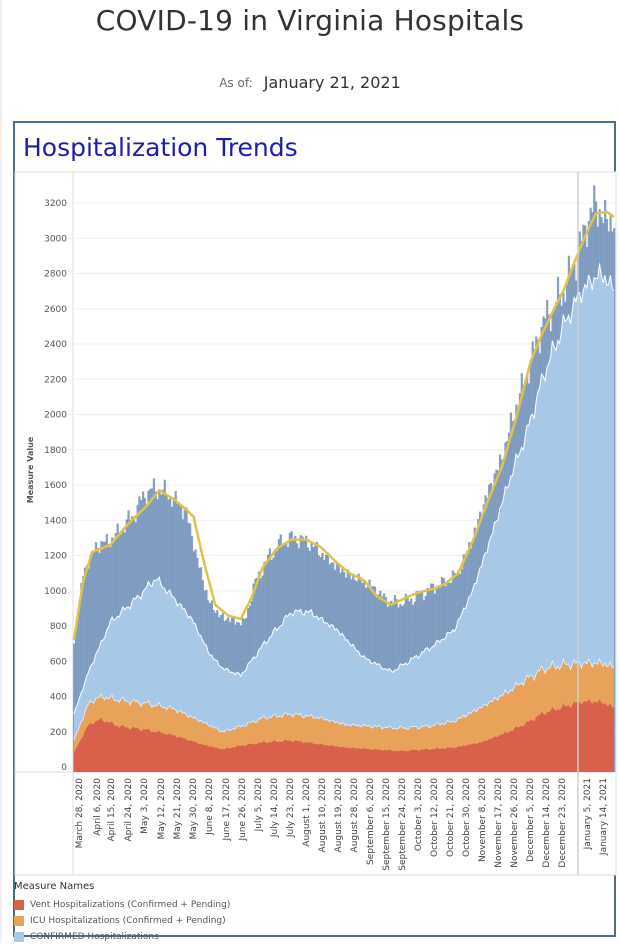  What do you see at coordinates (1, 471) in the screenshot?
I see `left-divider` at bounding box center [1, 471].